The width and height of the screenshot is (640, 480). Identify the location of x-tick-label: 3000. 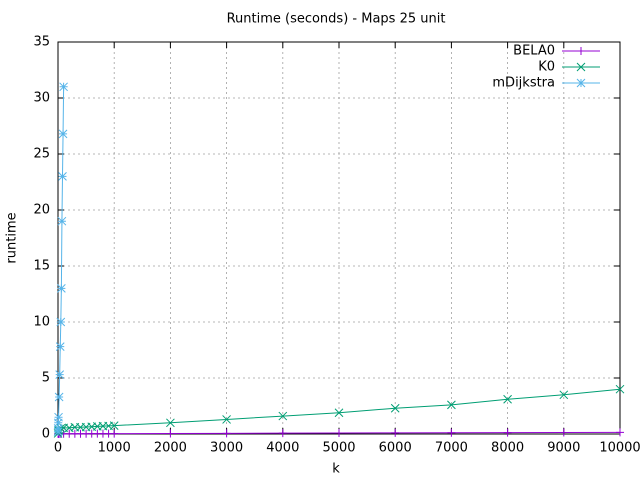
(226, 448).